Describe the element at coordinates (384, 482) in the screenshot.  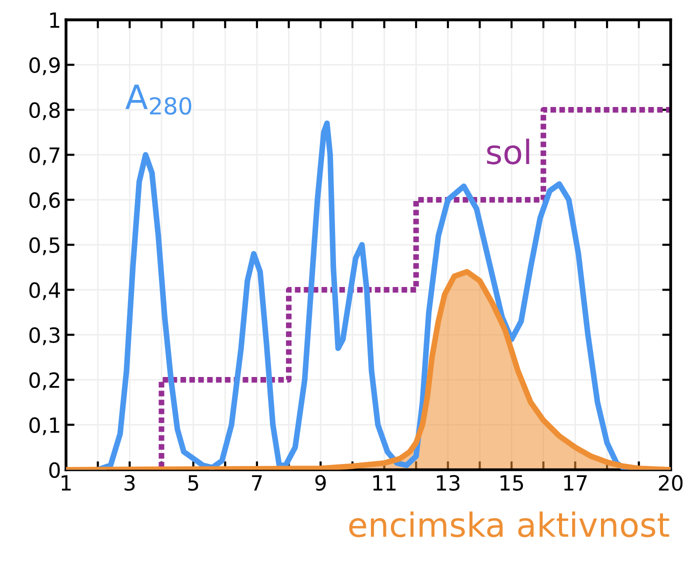
I see `x-tick-label: 11` at that location.